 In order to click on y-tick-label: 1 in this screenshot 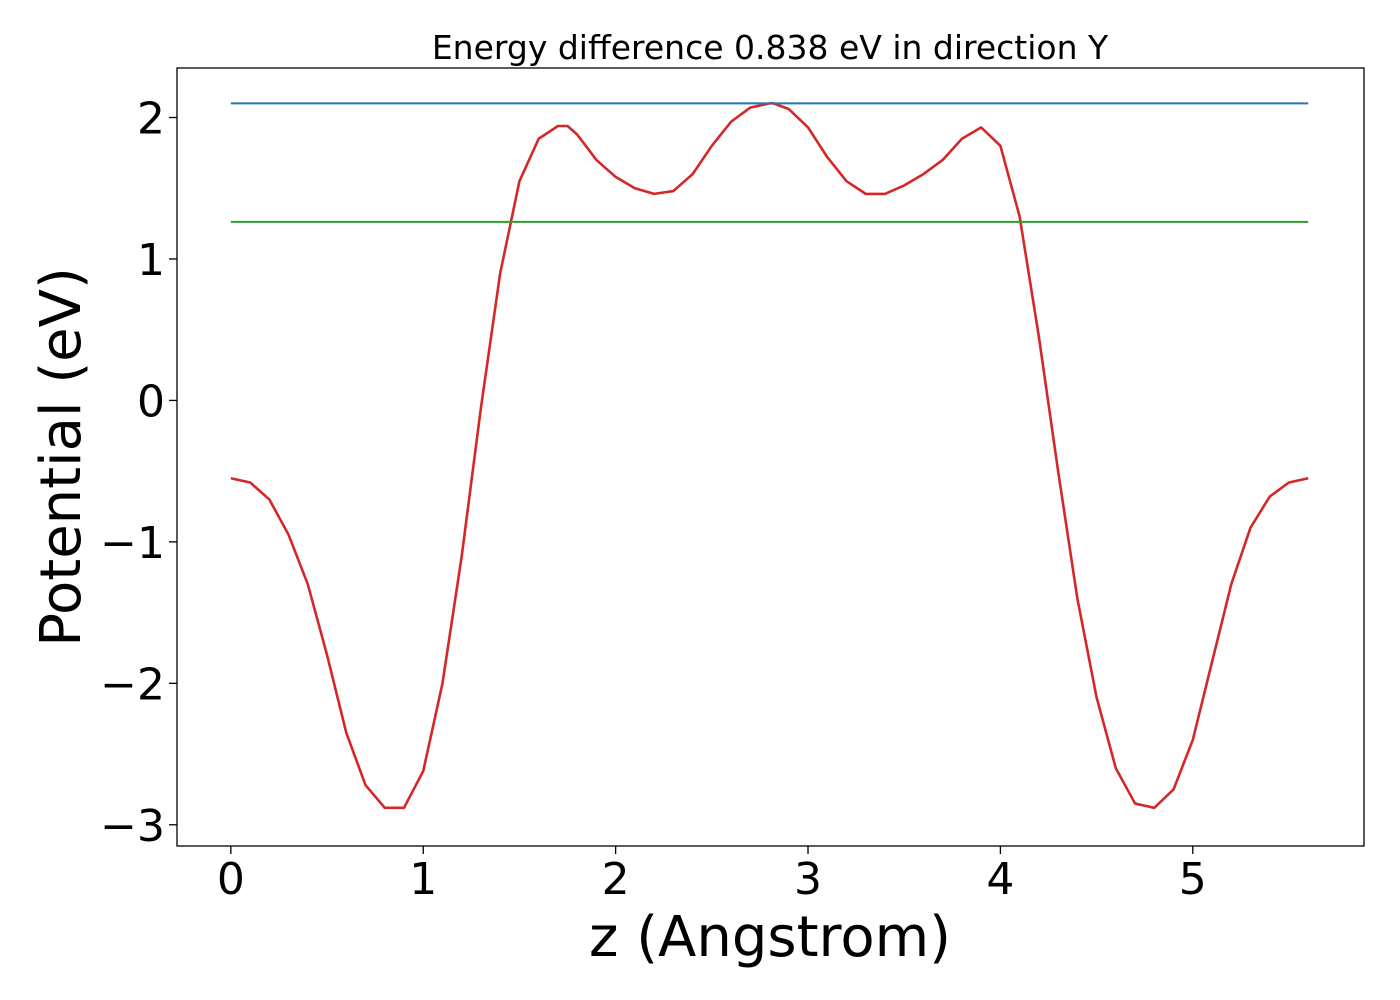, I will do `click(151, 260)`.